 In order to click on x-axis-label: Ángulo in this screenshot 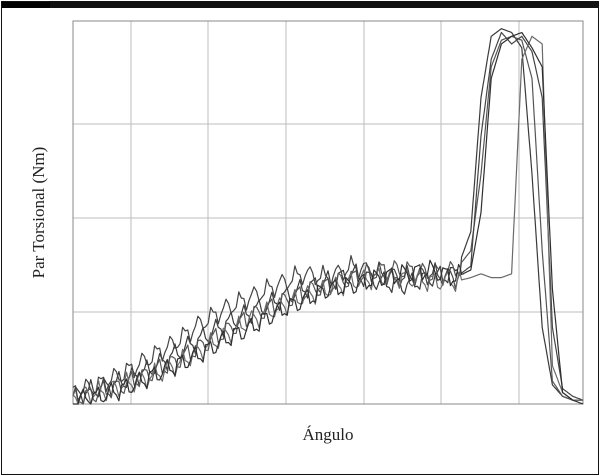, I will do `click(328, 434)`.